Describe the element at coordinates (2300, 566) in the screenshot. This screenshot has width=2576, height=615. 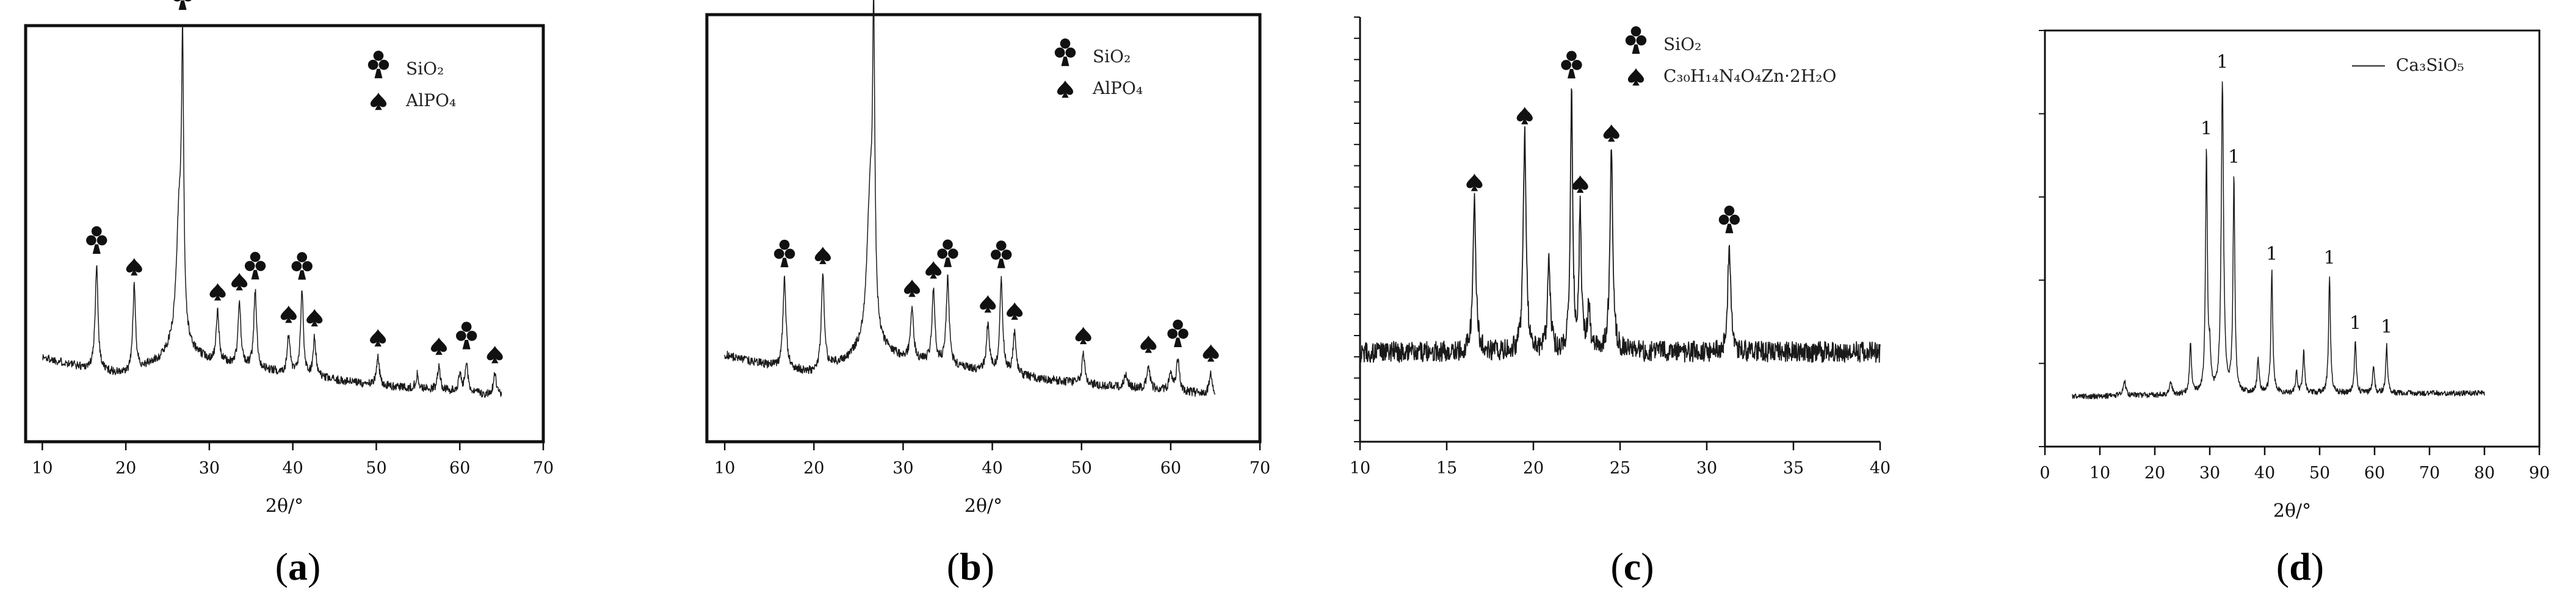
I see `panel-caption: (d)` at that location.